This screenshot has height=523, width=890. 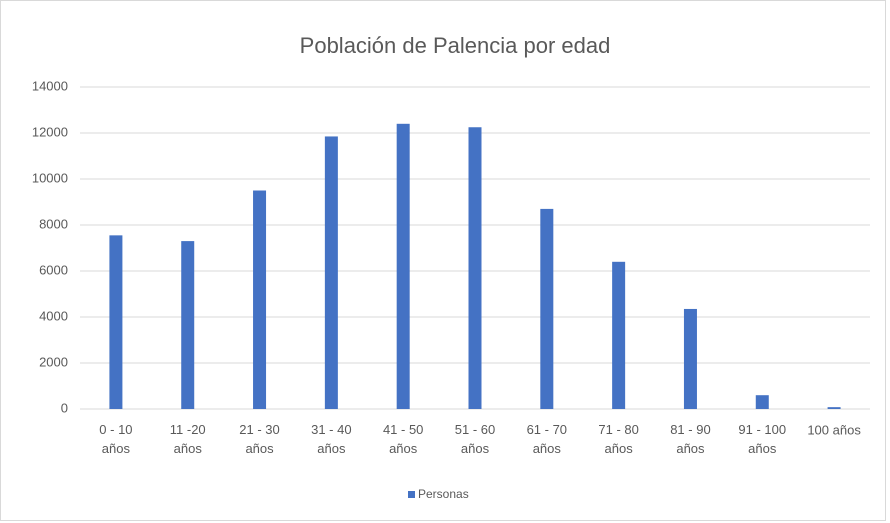 I want to click on x-tick-label: 51 - 60 años, so click(x=475, y=439).